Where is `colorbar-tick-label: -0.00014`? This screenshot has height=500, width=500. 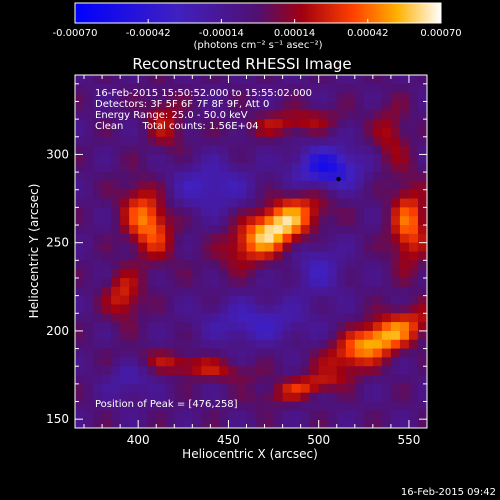
colorbar-tick-label: -0.00014 is located at coordinates (221, 33).